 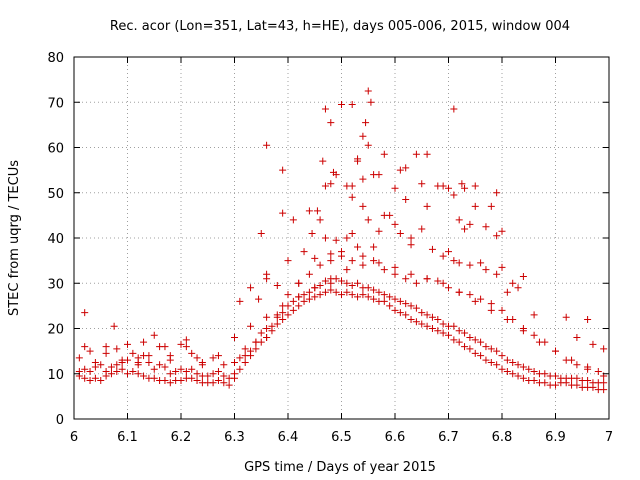 I want to click on x-tick-label: 6.5, so click(x=341, y=437).